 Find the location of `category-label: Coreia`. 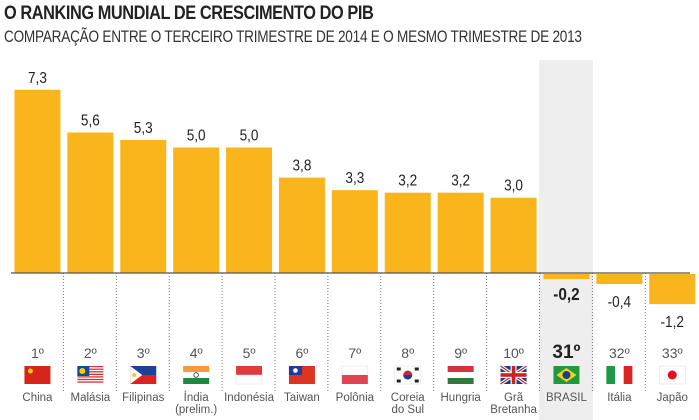

category-label: Coreia is located at coordinates (408, 398).